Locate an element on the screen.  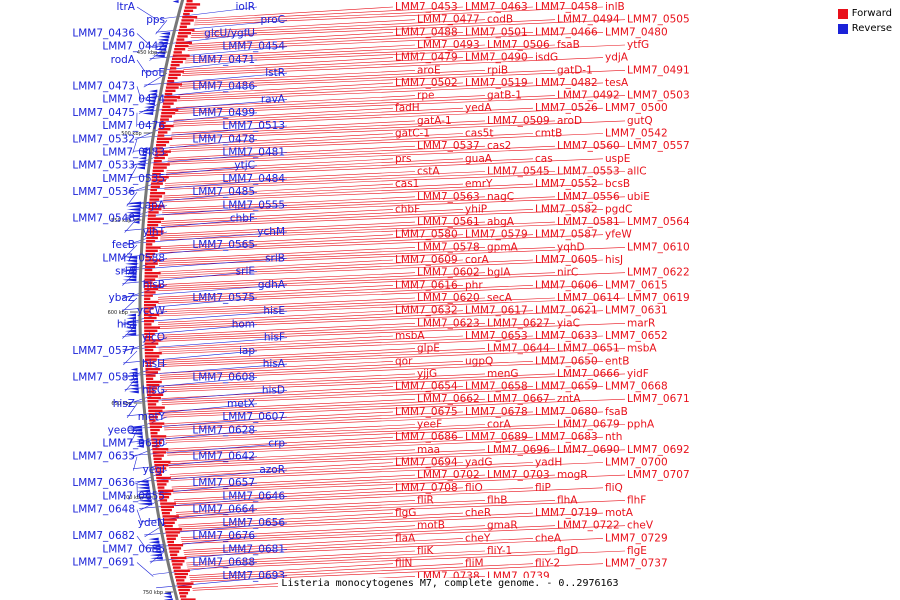
reverse-gene-label: yihT is located at coordinates (154, 232).